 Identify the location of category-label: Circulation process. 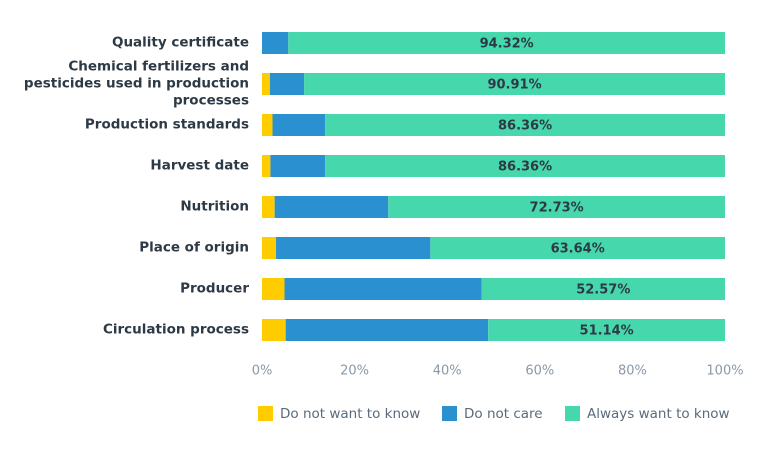
(175, 329).